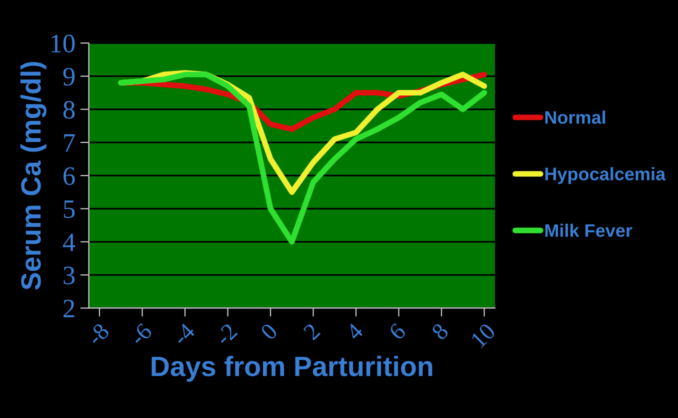 This screenshot has width=678, height=418. What do you see at coordinates (63, 43) in the screenshot?
I see `y-tick-label: 10` at bounding box center [63, 43].